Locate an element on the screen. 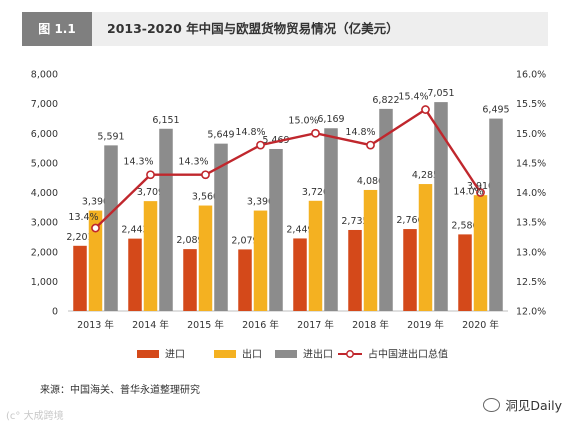 The image size is (572, 426). bar-data-label: 6,151 is located at coordinates (165, 120).